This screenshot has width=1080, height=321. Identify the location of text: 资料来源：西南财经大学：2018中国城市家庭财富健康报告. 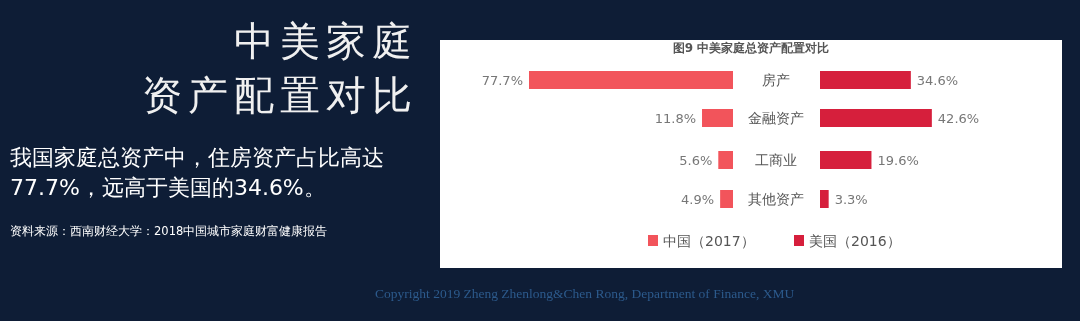
(169, 231).